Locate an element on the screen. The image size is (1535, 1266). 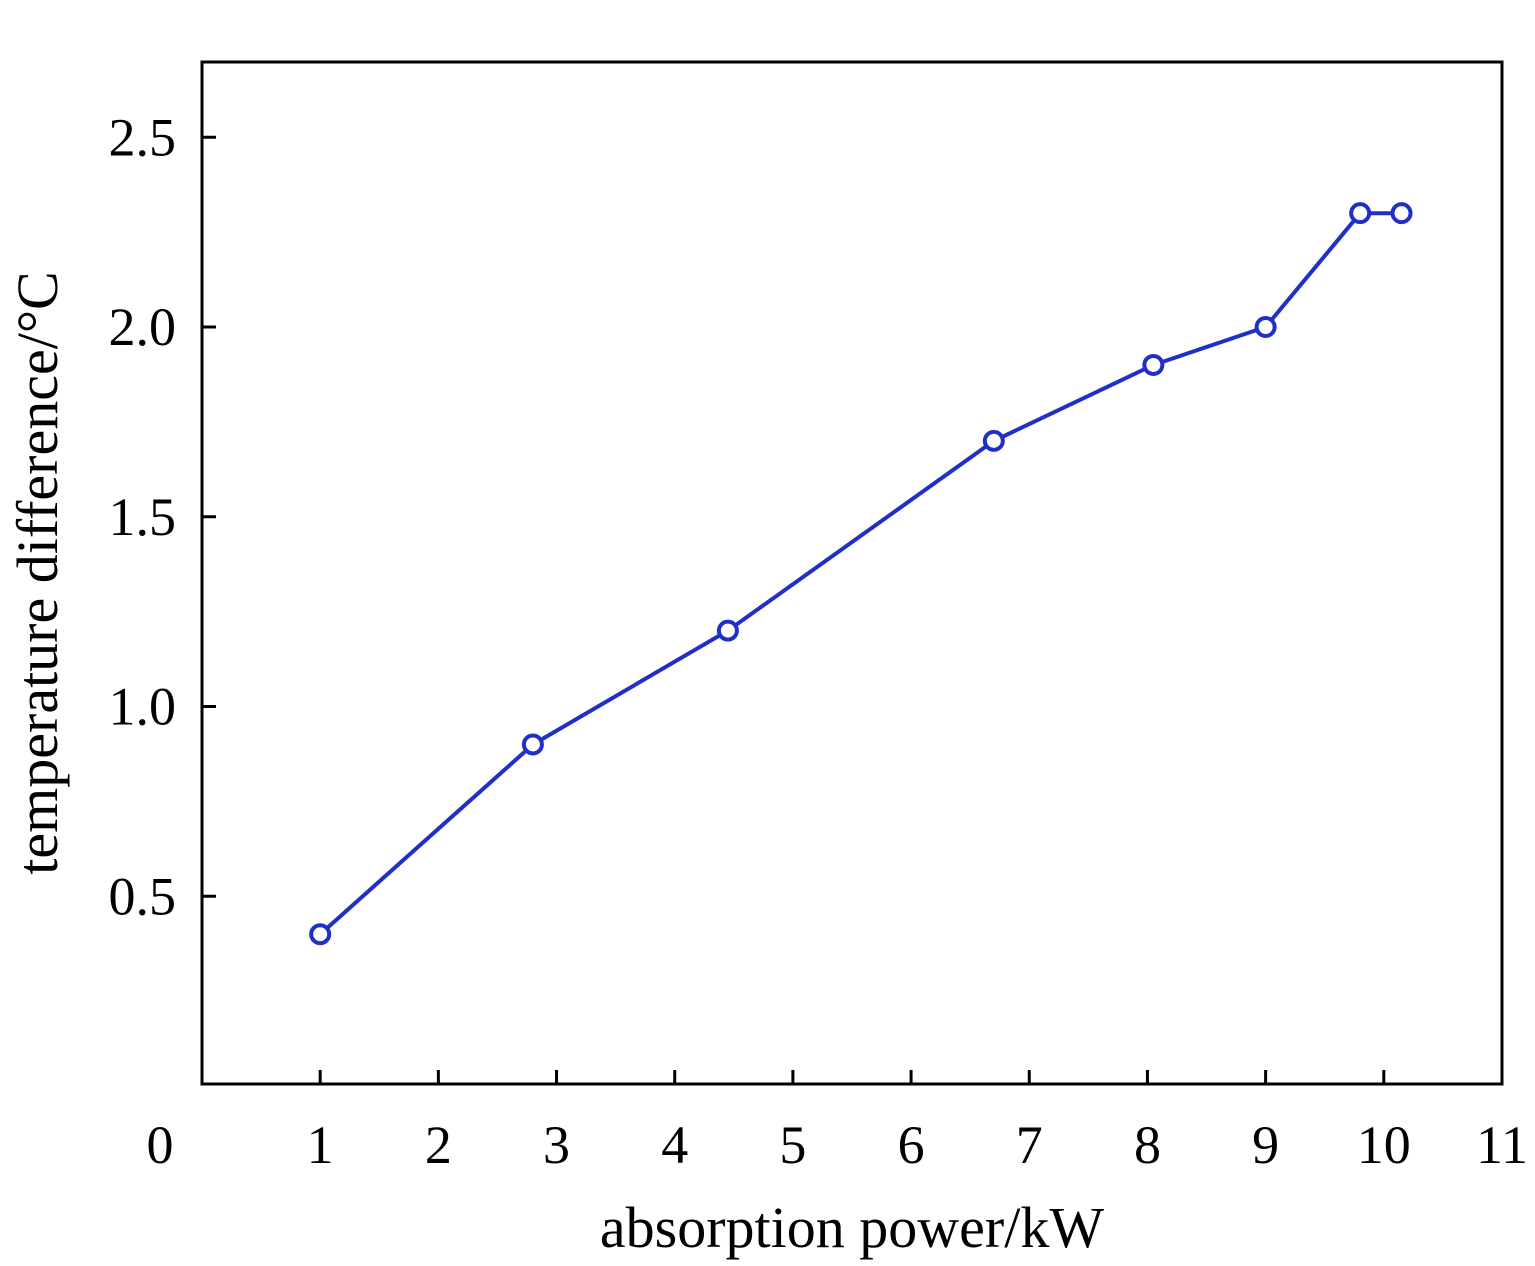
y-tick-label: 1.5 is located at coordinates (143, 517).